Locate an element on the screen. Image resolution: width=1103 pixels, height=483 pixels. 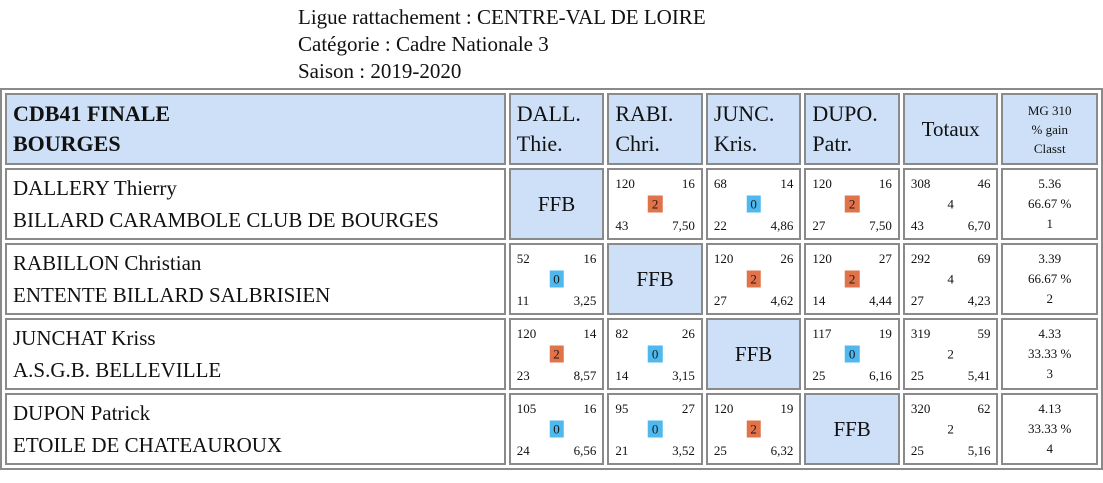
ranking: 3 is located at coordinates (1049, 373).